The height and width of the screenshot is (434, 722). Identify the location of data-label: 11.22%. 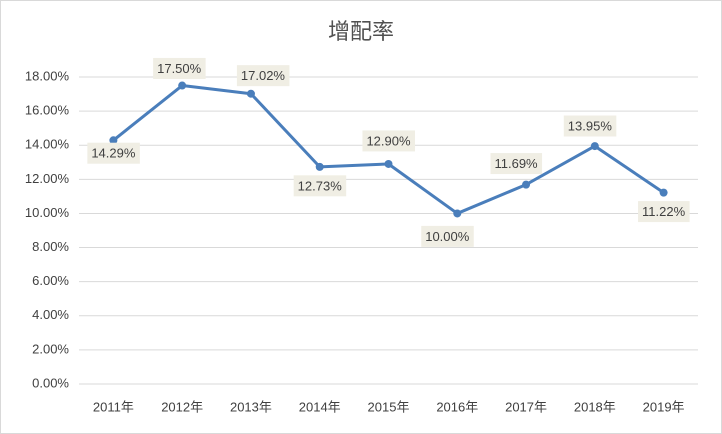
(664, 211).